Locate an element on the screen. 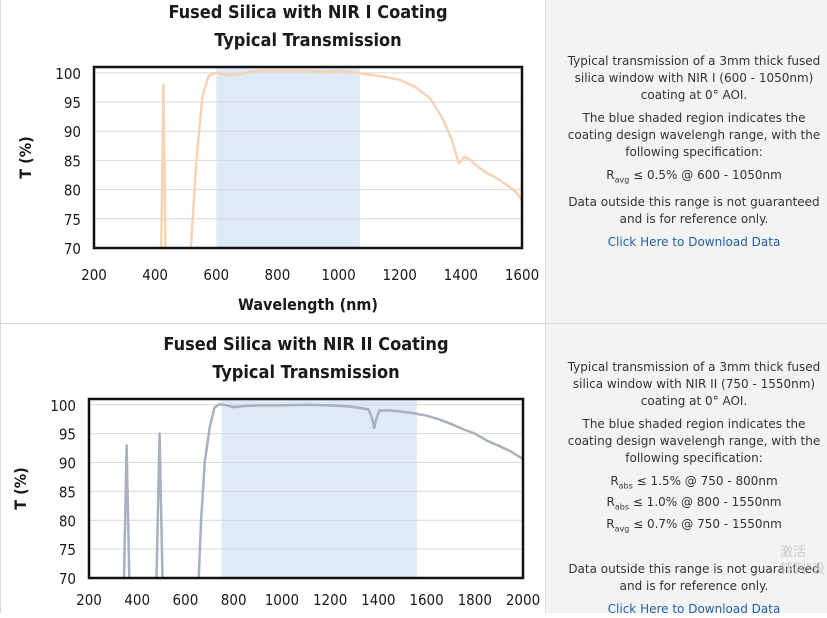 Image resolution: width=827 pixels, height=618 pixels. x-tick-label: 1800 is located at coordinates (475, 600).